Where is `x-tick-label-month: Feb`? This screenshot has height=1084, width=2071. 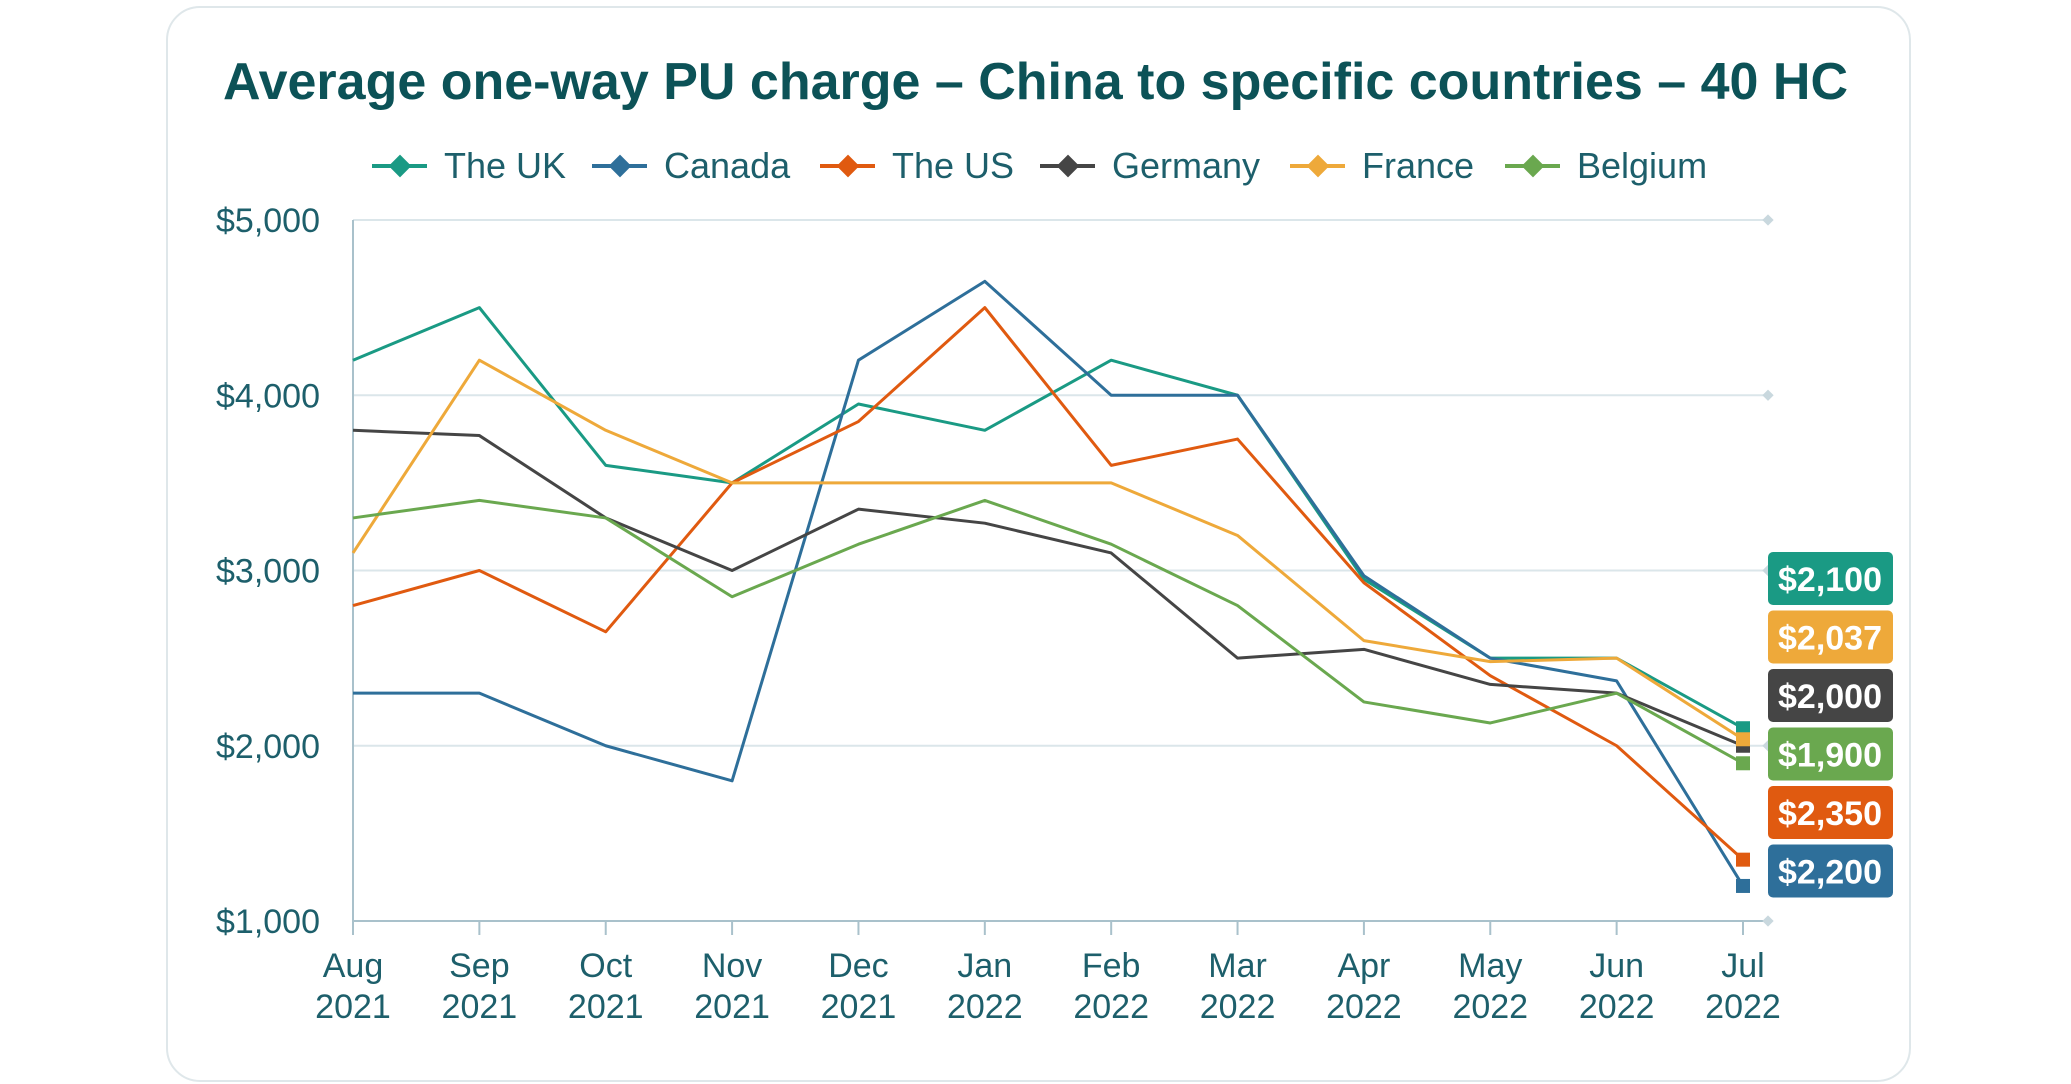
x-tick-label-month: Feb is located at coordinates (1111, 966).